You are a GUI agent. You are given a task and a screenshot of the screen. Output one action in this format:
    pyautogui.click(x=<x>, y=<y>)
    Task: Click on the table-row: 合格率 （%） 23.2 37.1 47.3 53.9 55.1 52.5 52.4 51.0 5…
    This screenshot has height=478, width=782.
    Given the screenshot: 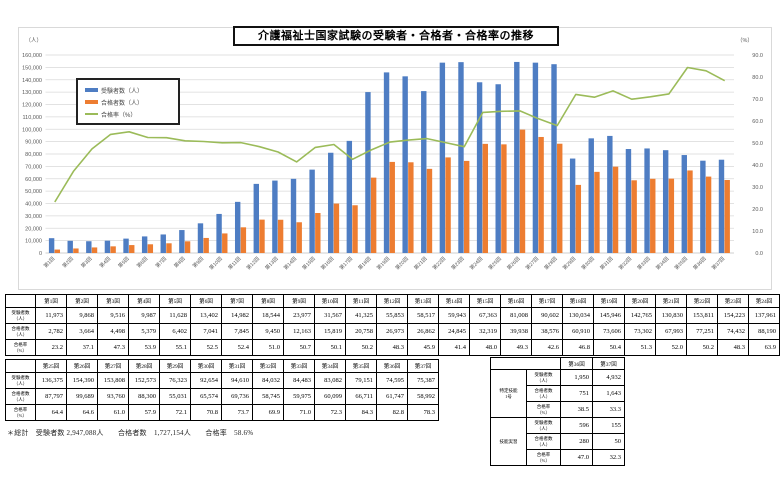 What is the action you would take?
    pyautogui.click(x=392, y=347)
    